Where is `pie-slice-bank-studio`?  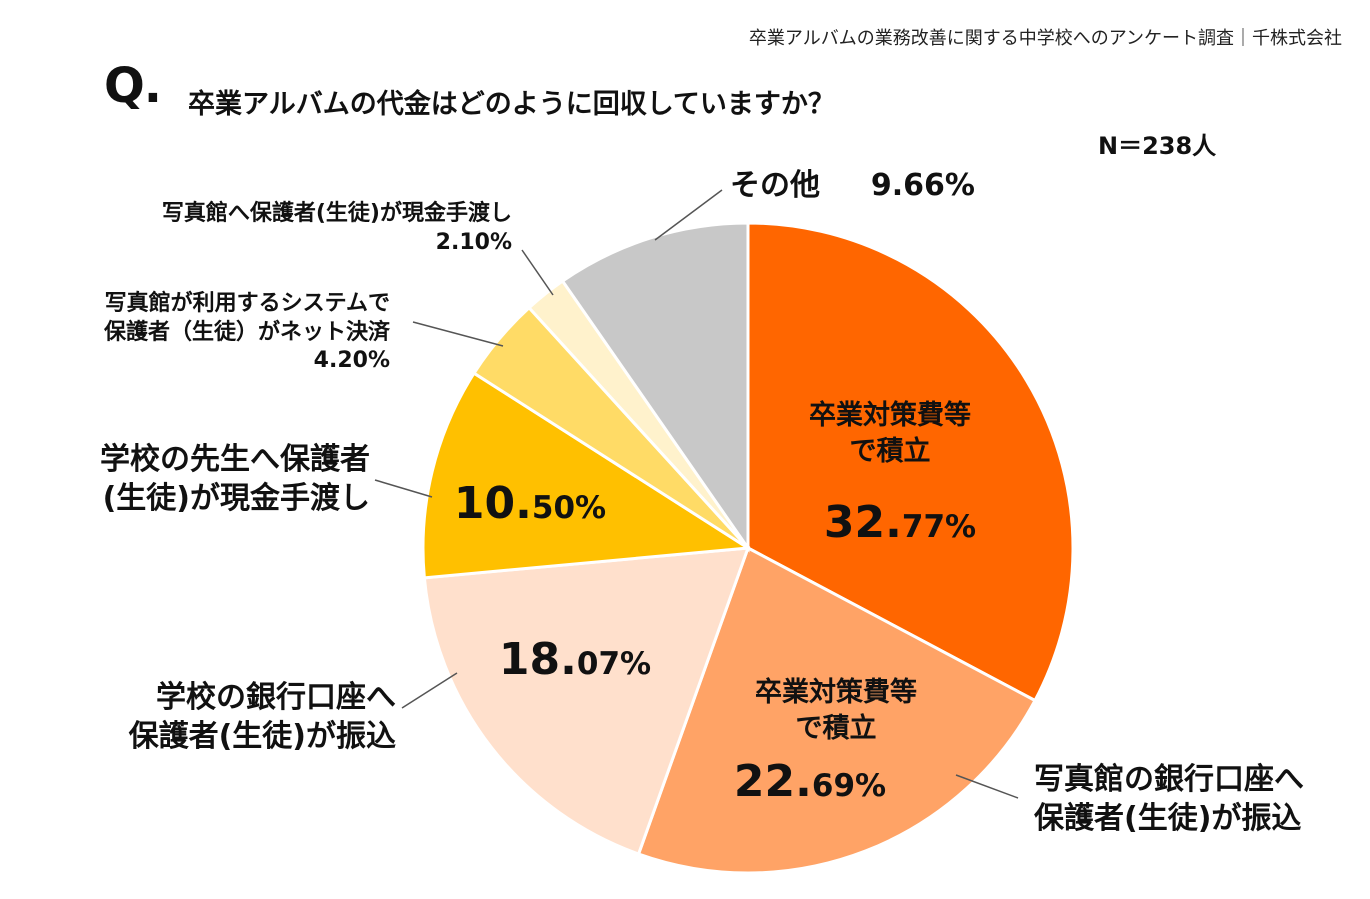 pie-slice-bank-studio is located at coordinates (837, 710).